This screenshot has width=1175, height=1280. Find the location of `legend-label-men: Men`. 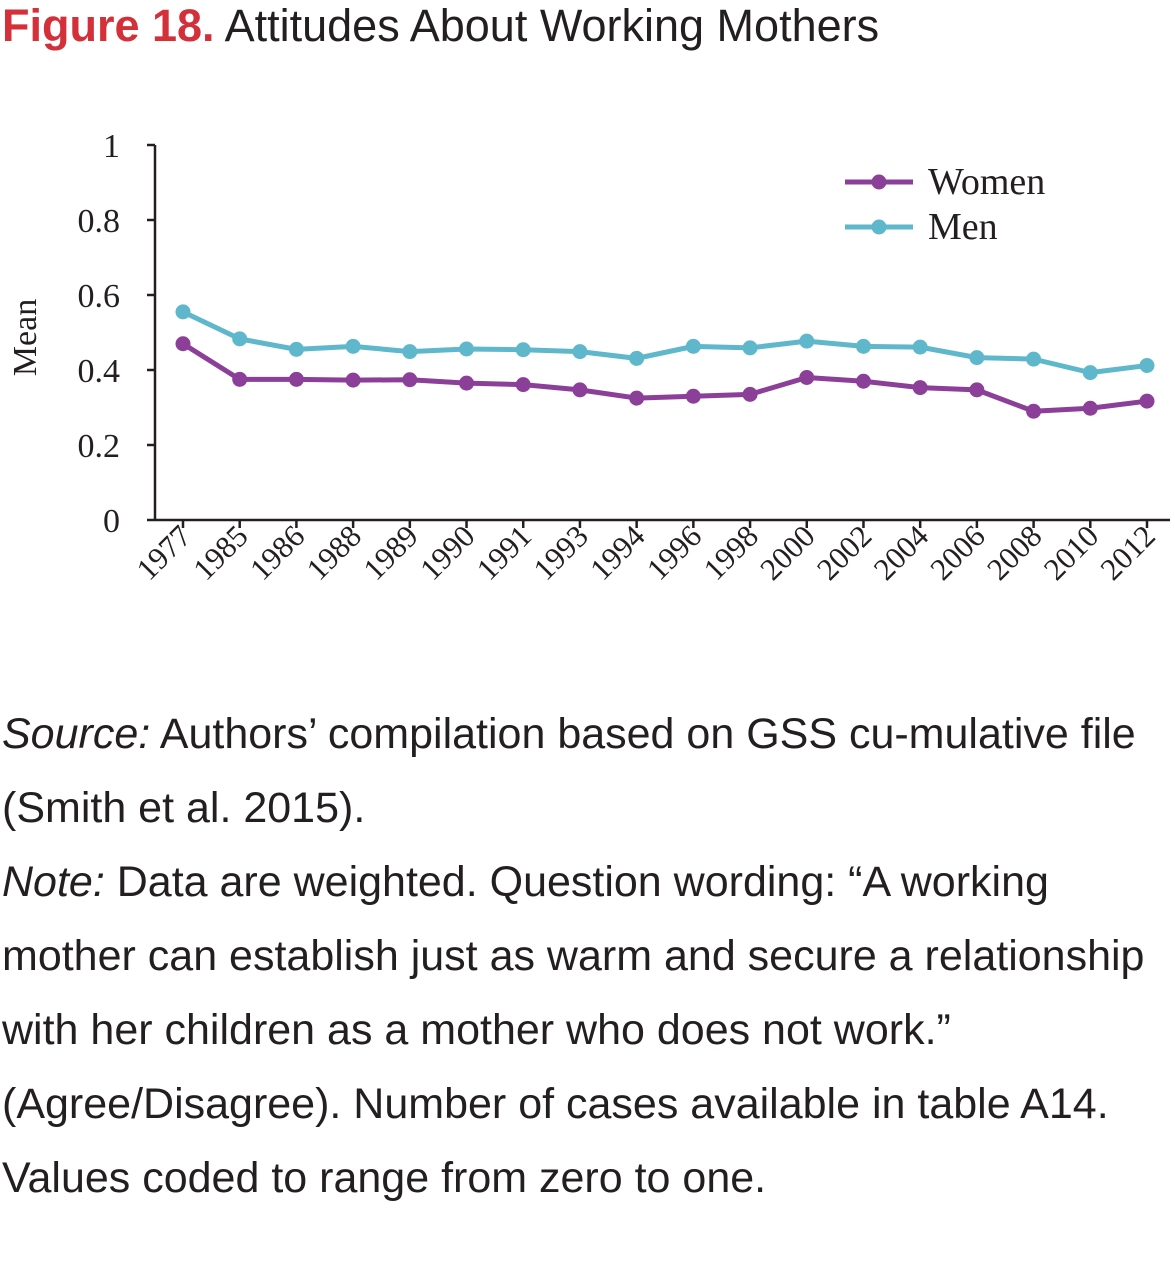

legend-label-men: Men is located at coordinates (963, 227).